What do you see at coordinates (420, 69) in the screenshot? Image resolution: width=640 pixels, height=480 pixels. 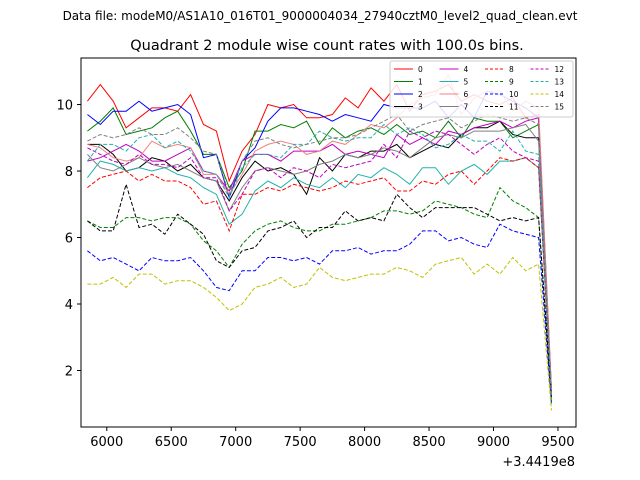 I see `legend-label-0: 0` at bounding box center [420, 69].